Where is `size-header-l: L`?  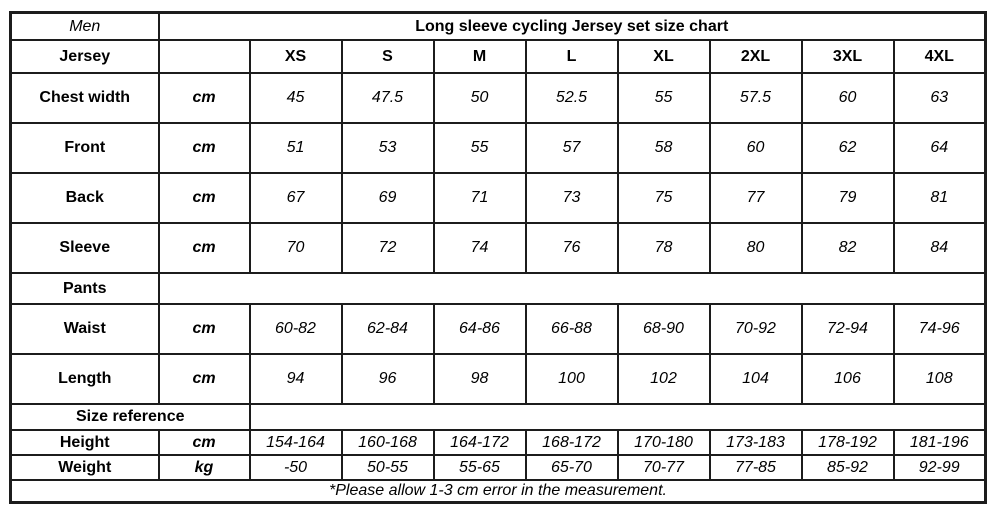 size-header-l: L is located at coordinates (571, 56).